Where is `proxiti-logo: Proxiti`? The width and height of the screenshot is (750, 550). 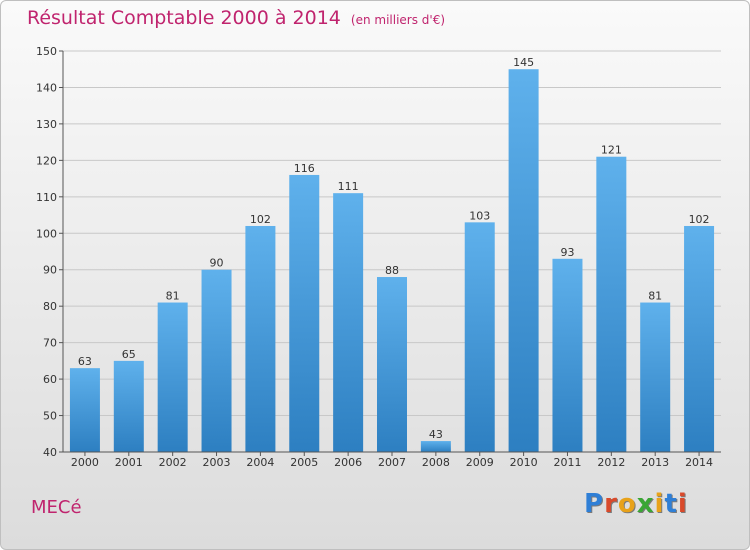 proxiti-logo: Proxiti is located at coordinates (636, 504).